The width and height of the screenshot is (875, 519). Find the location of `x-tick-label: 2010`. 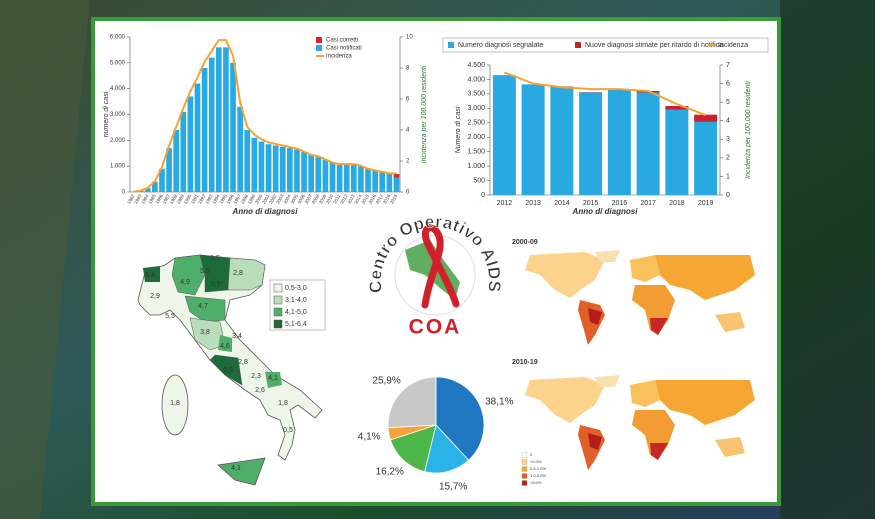

x-tick-label: 2010 is located at coordinates (330, 199).